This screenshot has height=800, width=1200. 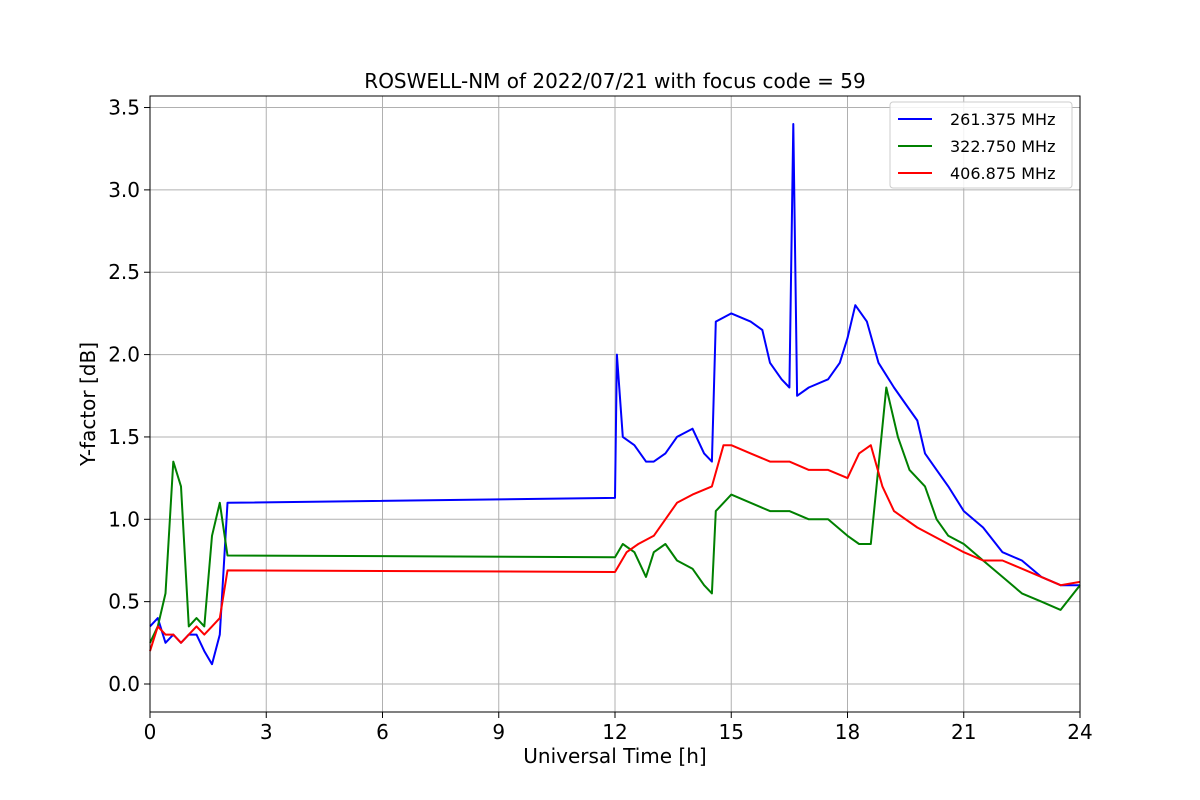 What do you see at coordinates (963, 732) in the screenshot?
I see `x-tick-label: 21` at bounding box center [963, 732].